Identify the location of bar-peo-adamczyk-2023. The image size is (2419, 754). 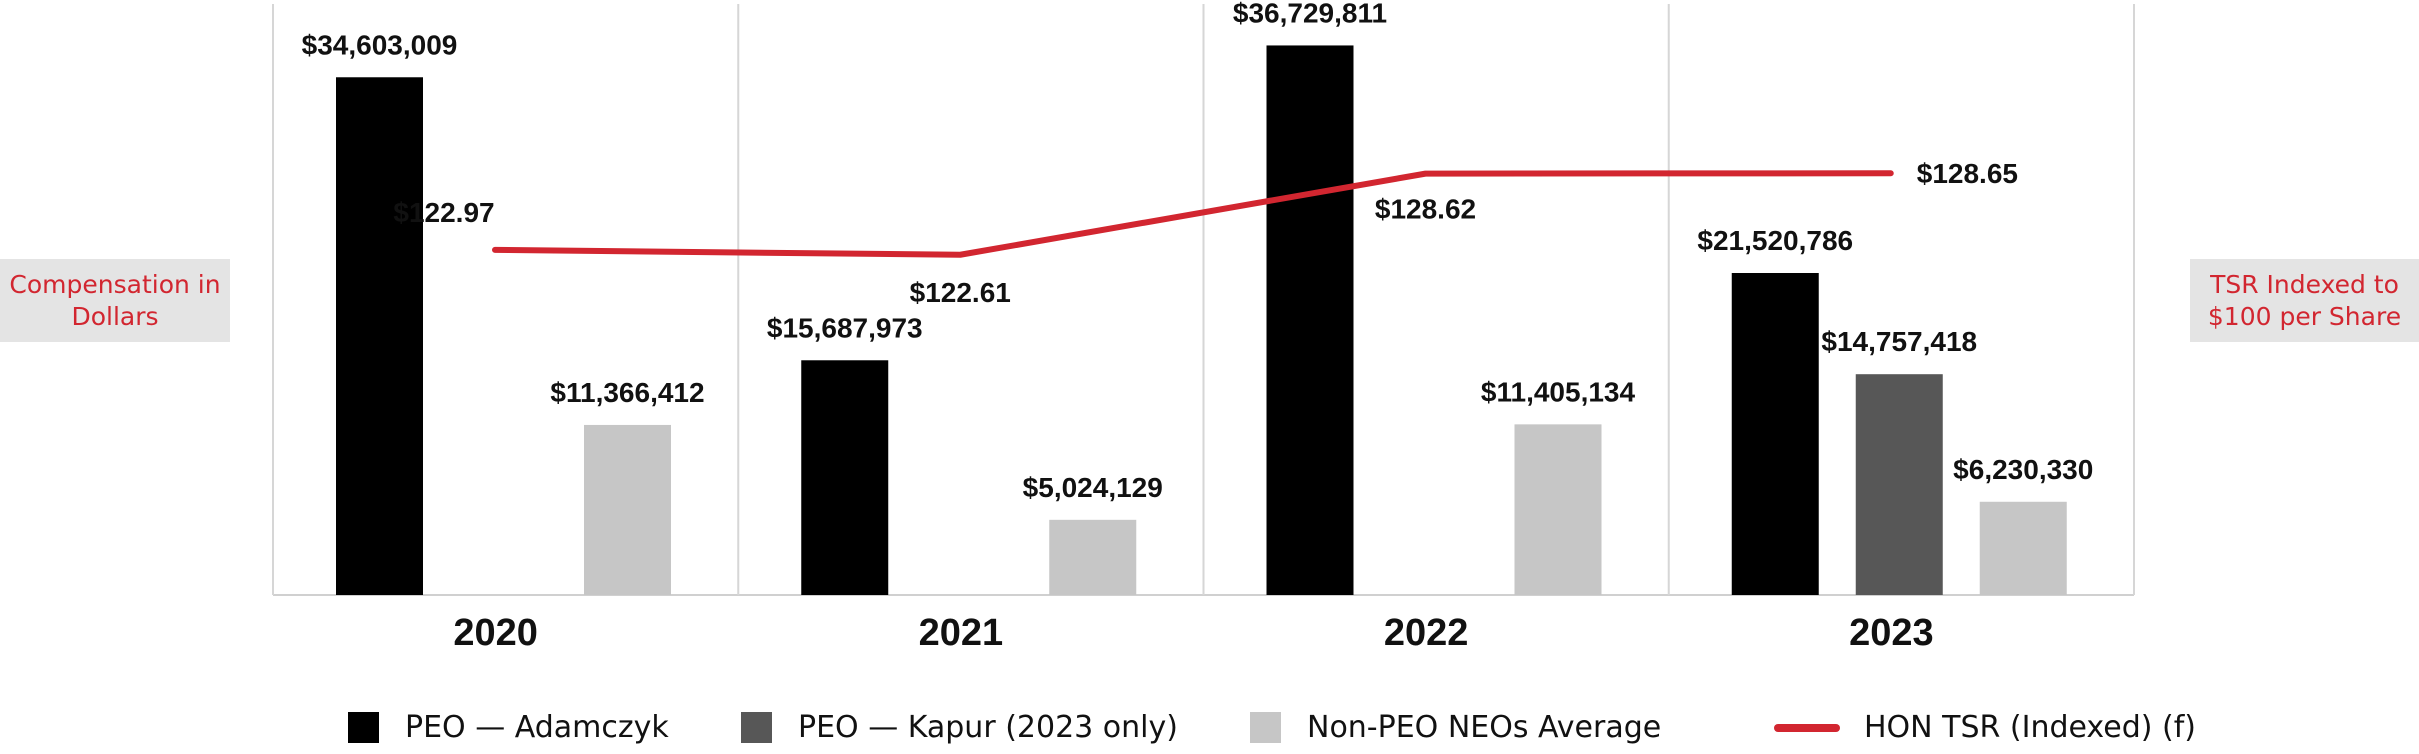
(1775, 434).